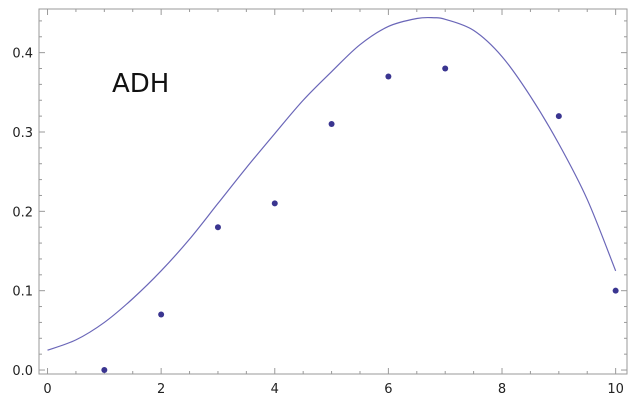 This screenshot has width=637, height=402. What do you see at coordinates (22, 133) in the screenshot?
I see `y-tick-label: 0.3` at bounding box center [22, 133].